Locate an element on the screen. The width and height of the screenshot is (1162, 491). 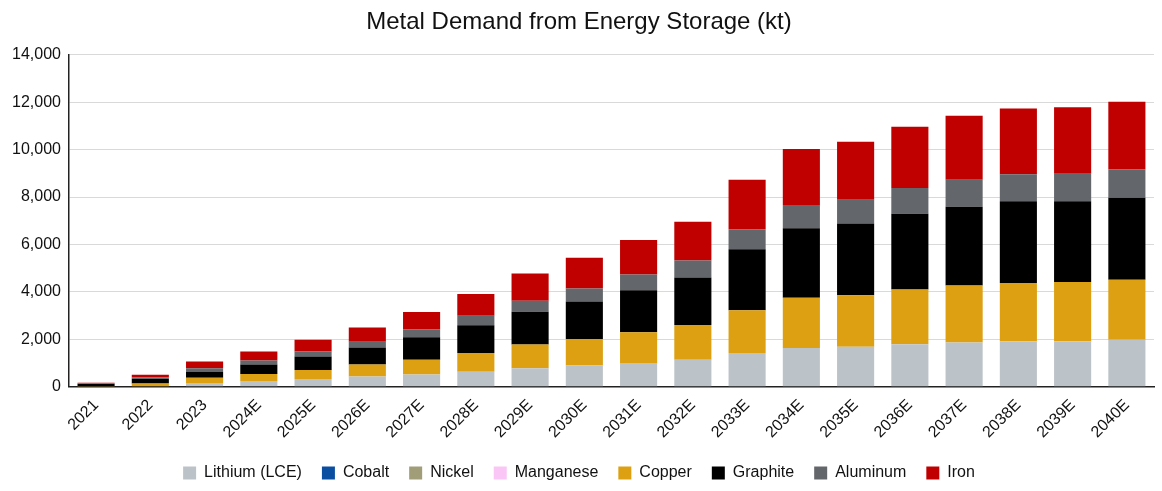
y-tick-label: 0 is located at coordinates (57, 386).